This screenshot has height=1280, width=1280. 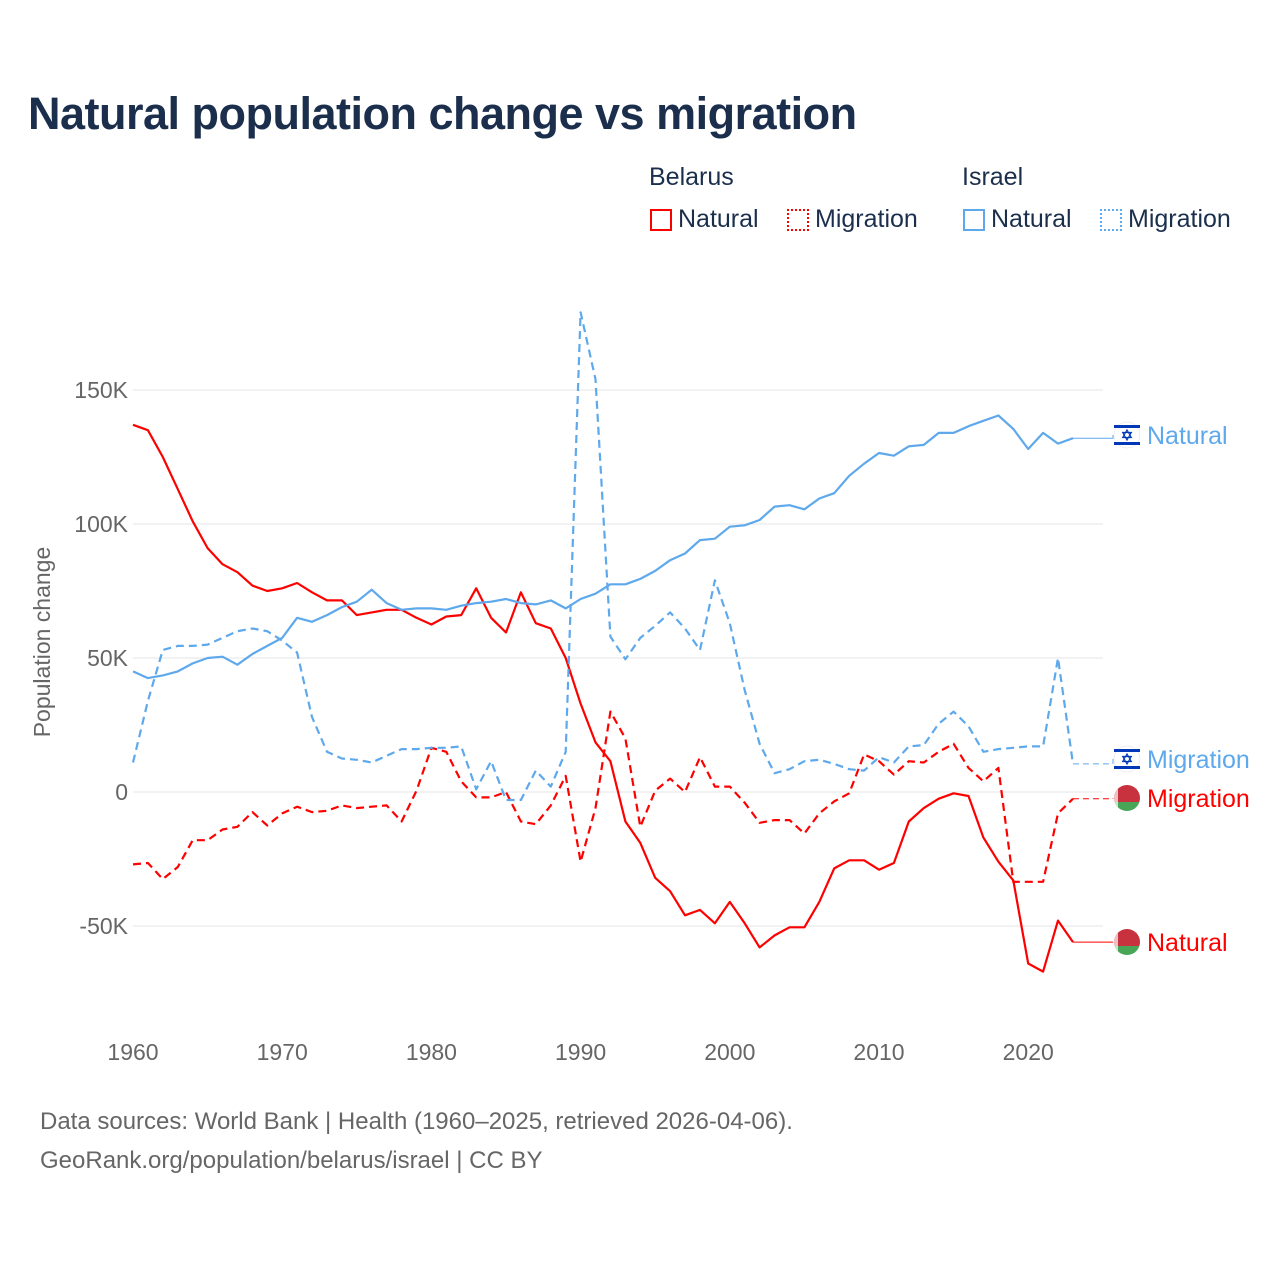 What do you see at coordinates (580, 1052) in the screenshot?
I see `x-tick-label: 1990` at bounding box center [580, 1052].